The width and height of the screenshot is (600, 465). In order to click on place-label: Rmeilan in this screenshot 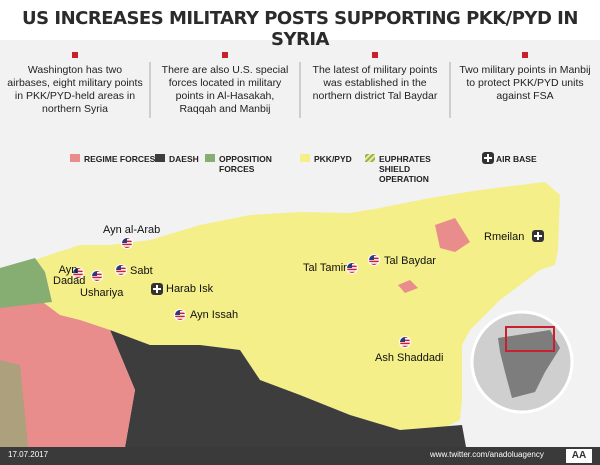, I will do `click(504, 237)`.